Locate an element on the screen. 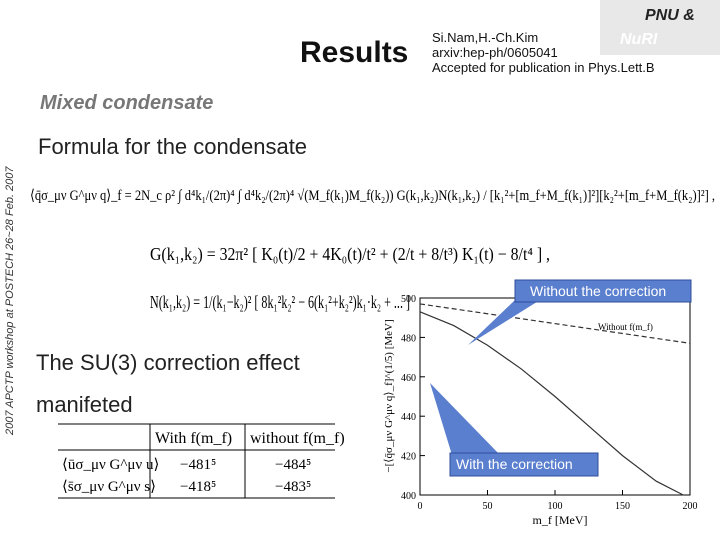  heading: Formula for the condensate is located at coordinates (172, 146).